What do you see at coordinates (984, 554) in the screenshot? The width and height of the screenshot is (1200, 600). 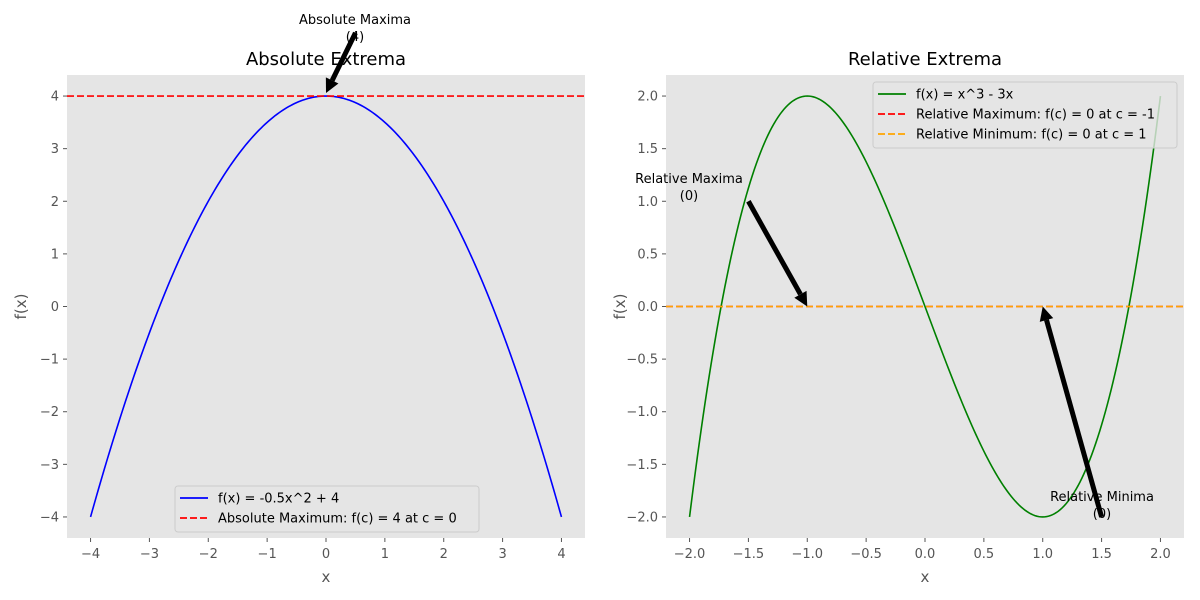 I see `x-tick-label: 0.5` at bounding box center [984, 554].